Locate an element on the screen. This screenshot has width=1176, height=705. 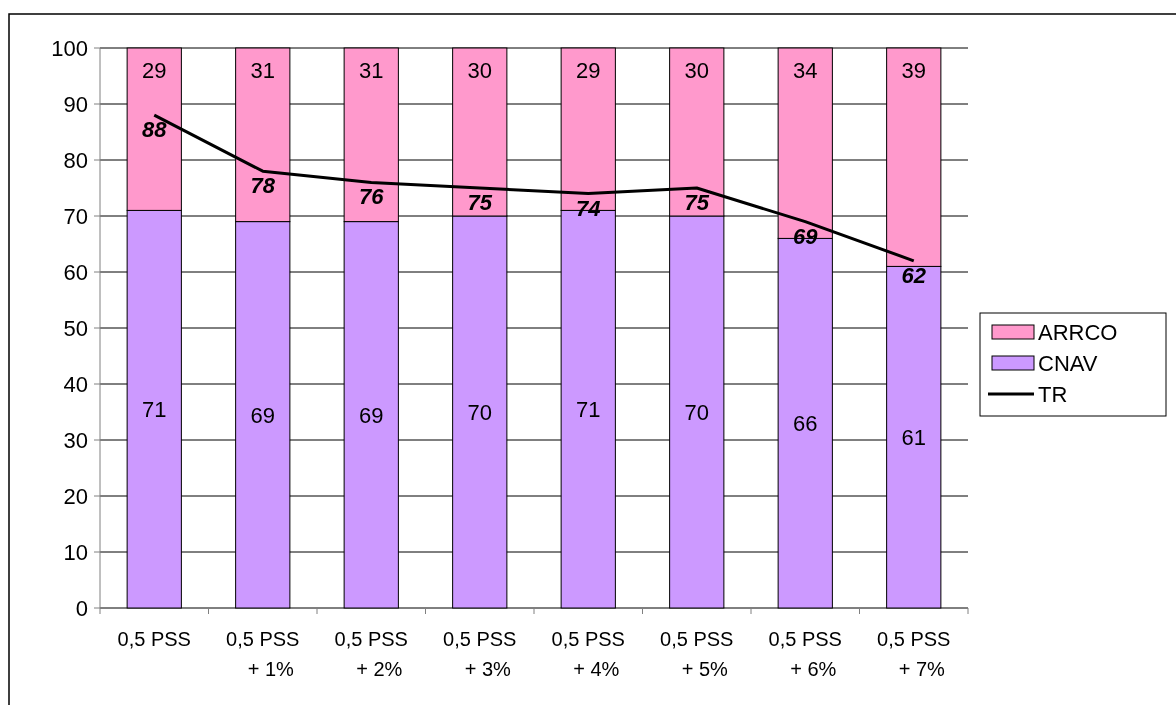
legend-label: TR is located at coordinates (1053, 394).